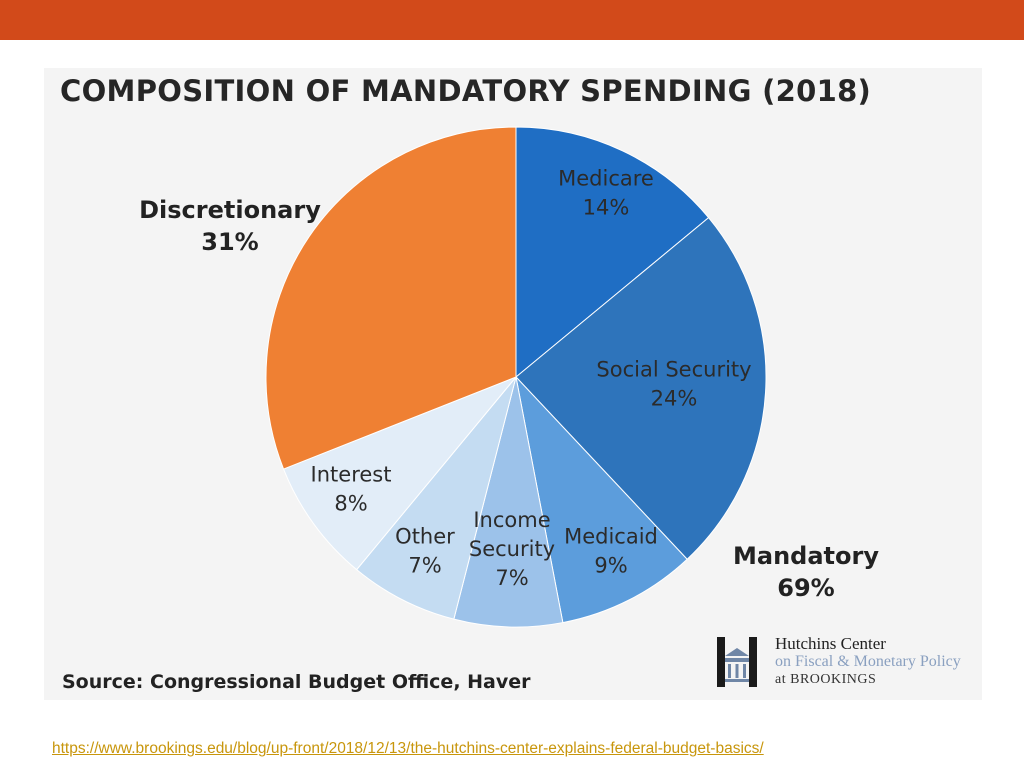  What do you see at coordinates (512, 549) in the screenshot?
I see `slice-label-income-security-name: Security` at bounding box center [512, 549].